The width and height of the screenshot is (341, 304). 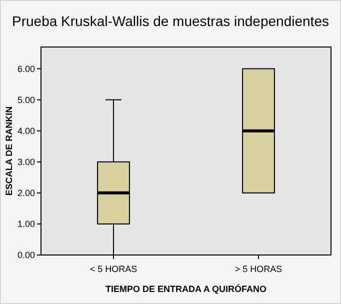 I want to click on y-tick-label: 0.00, so click(x=26, y=255).